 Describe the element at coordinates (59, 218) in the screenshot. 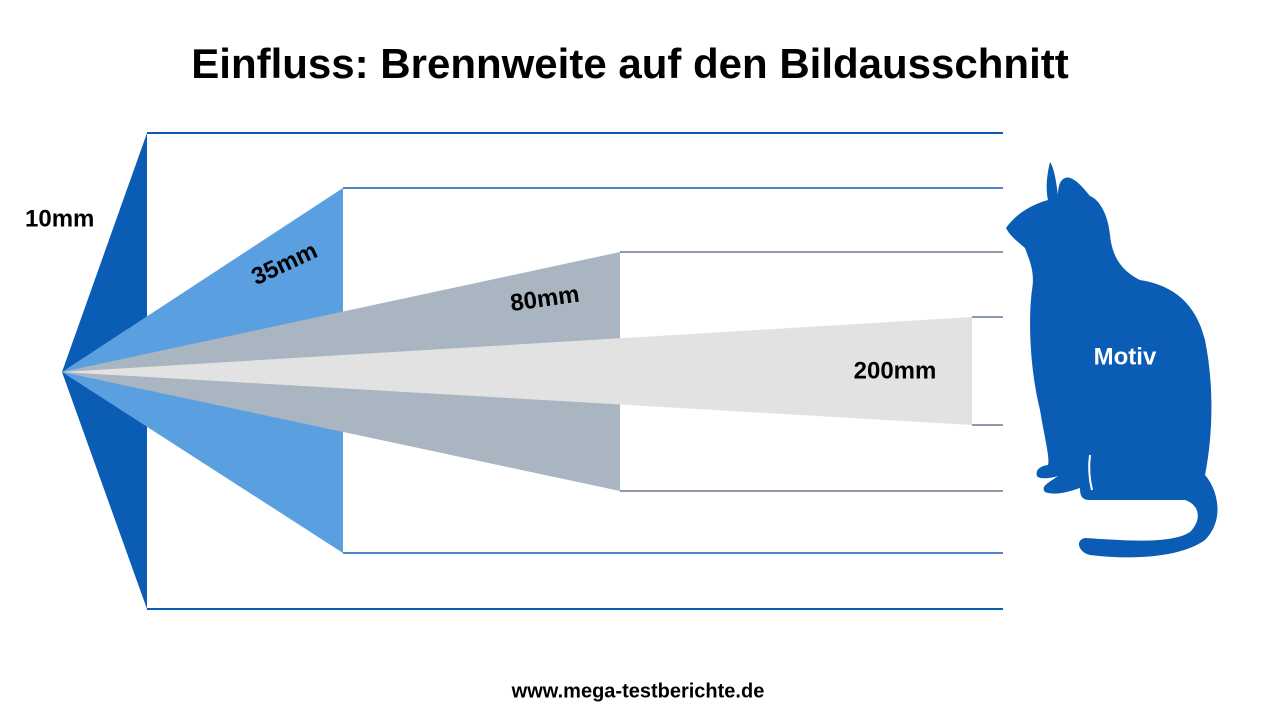

I see `label-10mm: 10mm` at that location.